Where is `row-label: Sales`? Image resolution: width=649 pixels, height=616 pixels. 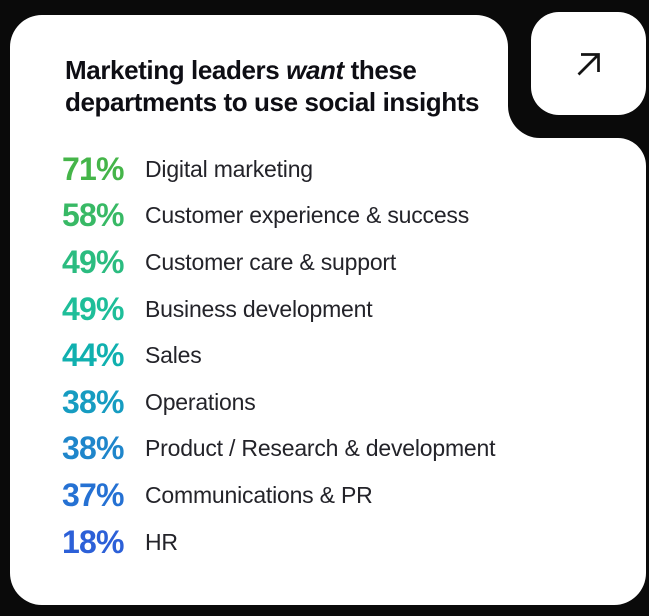
row-label: Sales is located at coordinates (173, 355).